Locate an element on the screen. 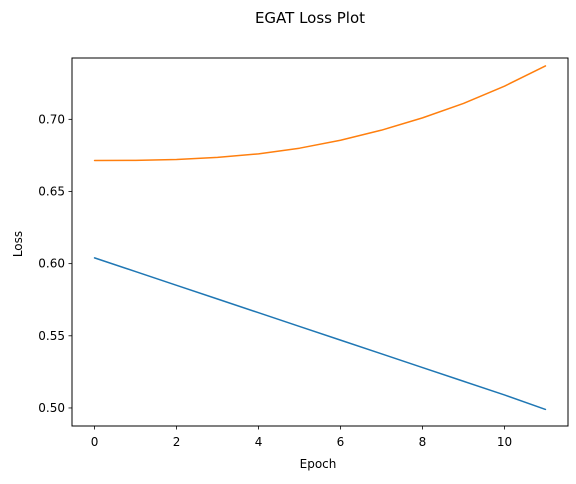  y-axis-label: Loss is located at coordinates (18, 244).